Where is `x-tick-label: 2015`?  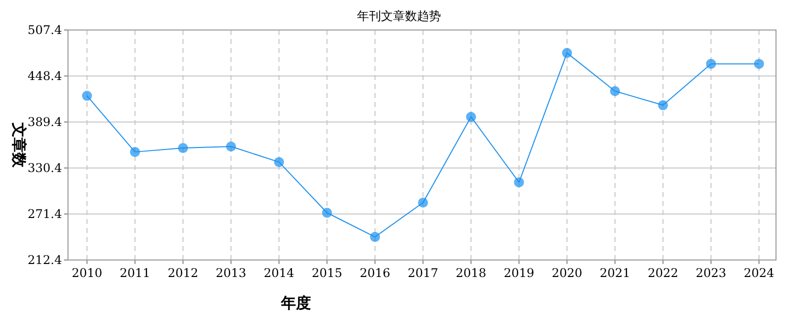
x-tick-label: 2015 is located at coordinates (327, 273).